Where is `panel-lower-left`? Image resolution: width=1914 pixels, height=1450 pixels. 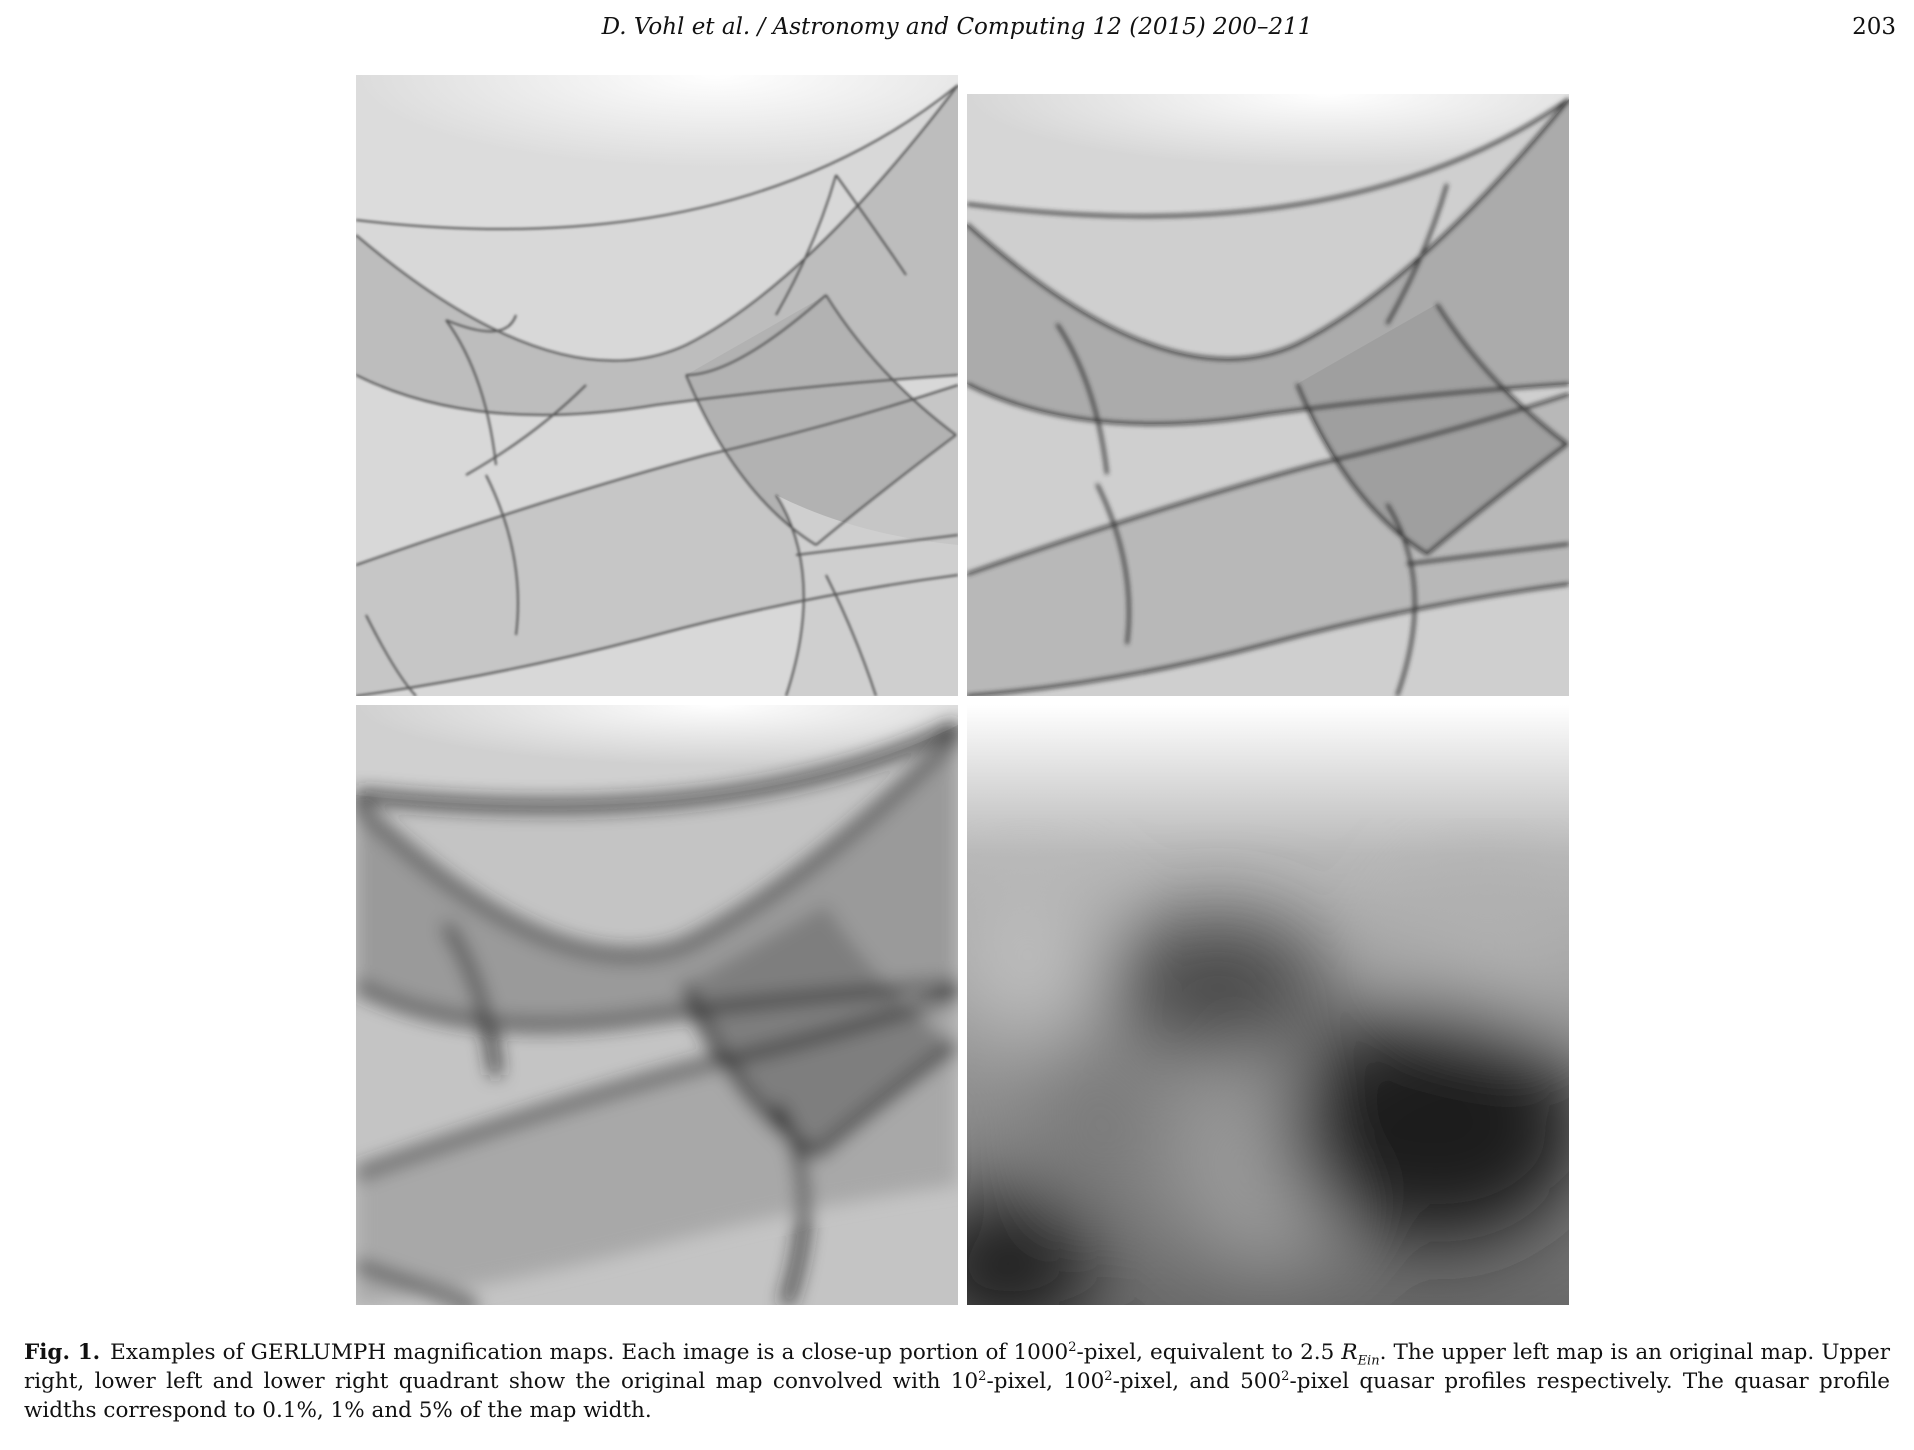
panel-lower-left is located at coordinates (657, 1005).